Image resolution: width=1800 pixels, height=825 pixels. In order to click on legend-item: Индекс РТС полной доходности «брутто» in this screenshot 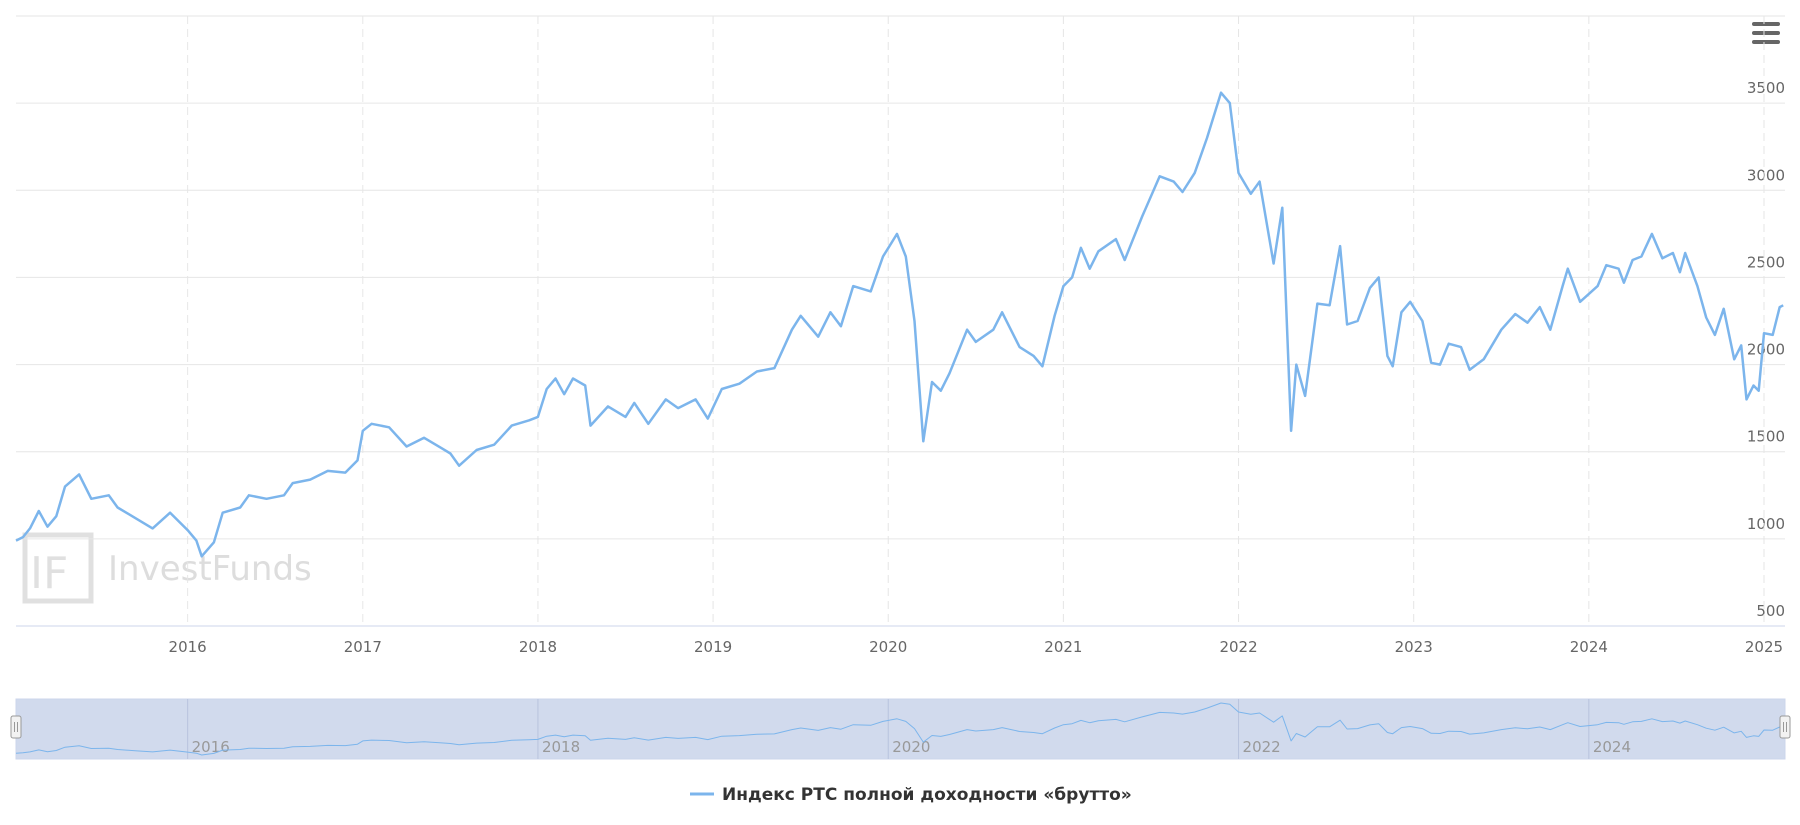, I will do `click(911, 795)`.